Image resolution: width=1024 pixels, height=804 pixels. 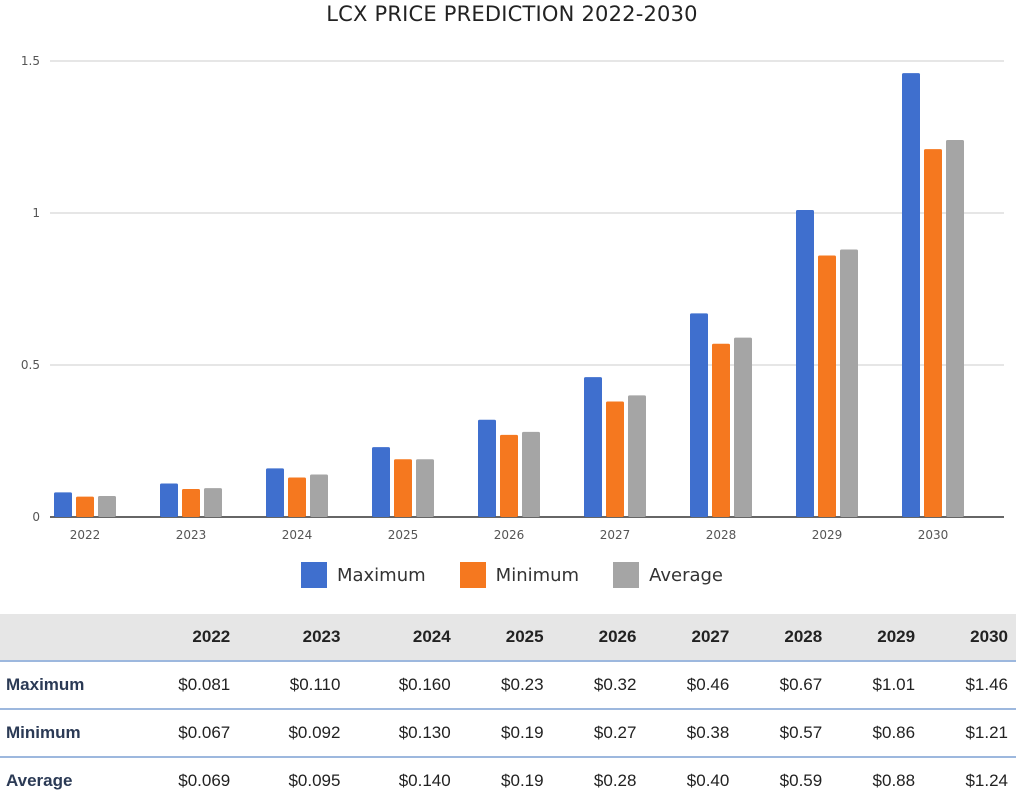 What do you see at coordinates (955, 329) in the screenshot?
I see `bar-average-2030` at bounding box center [955, 329].